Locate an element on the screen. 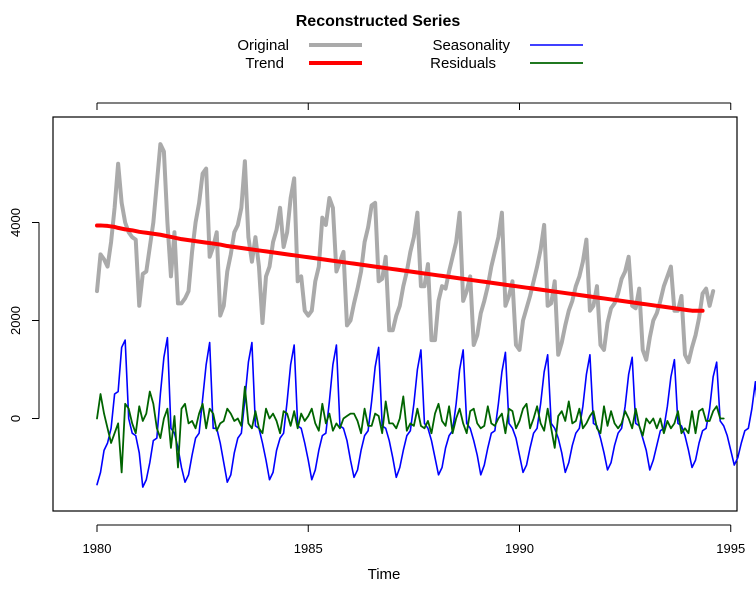 The image size is (756, 592). series-residuals-line is located at coordinates (410, 429).